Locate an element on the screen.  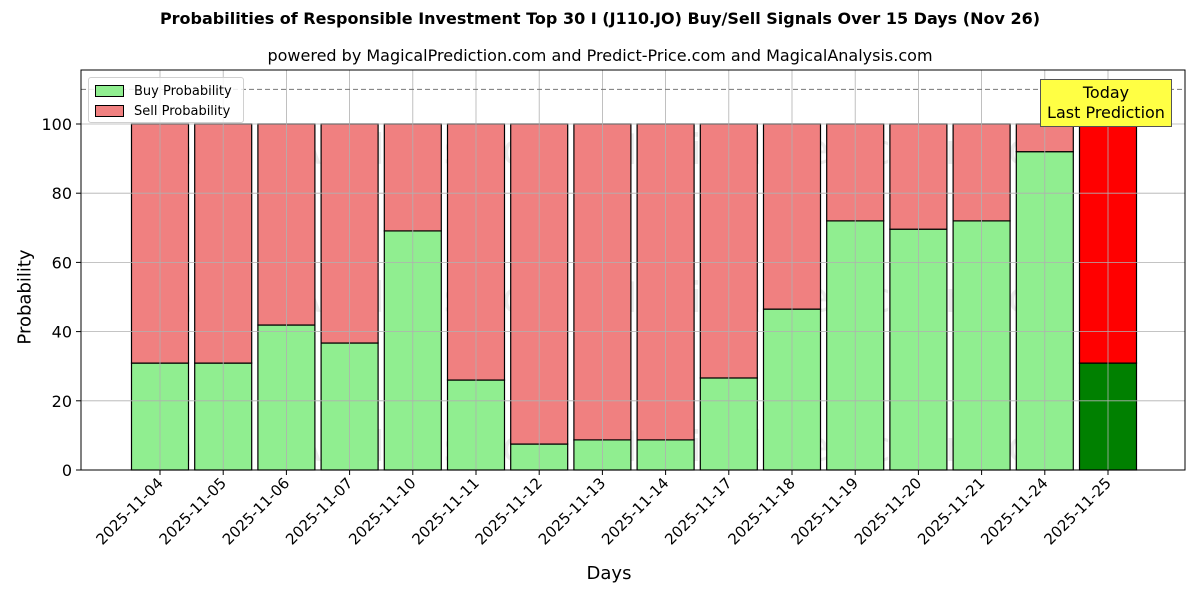
x-tick-label: 2025-11-11 is located at coordinates (445, 511).